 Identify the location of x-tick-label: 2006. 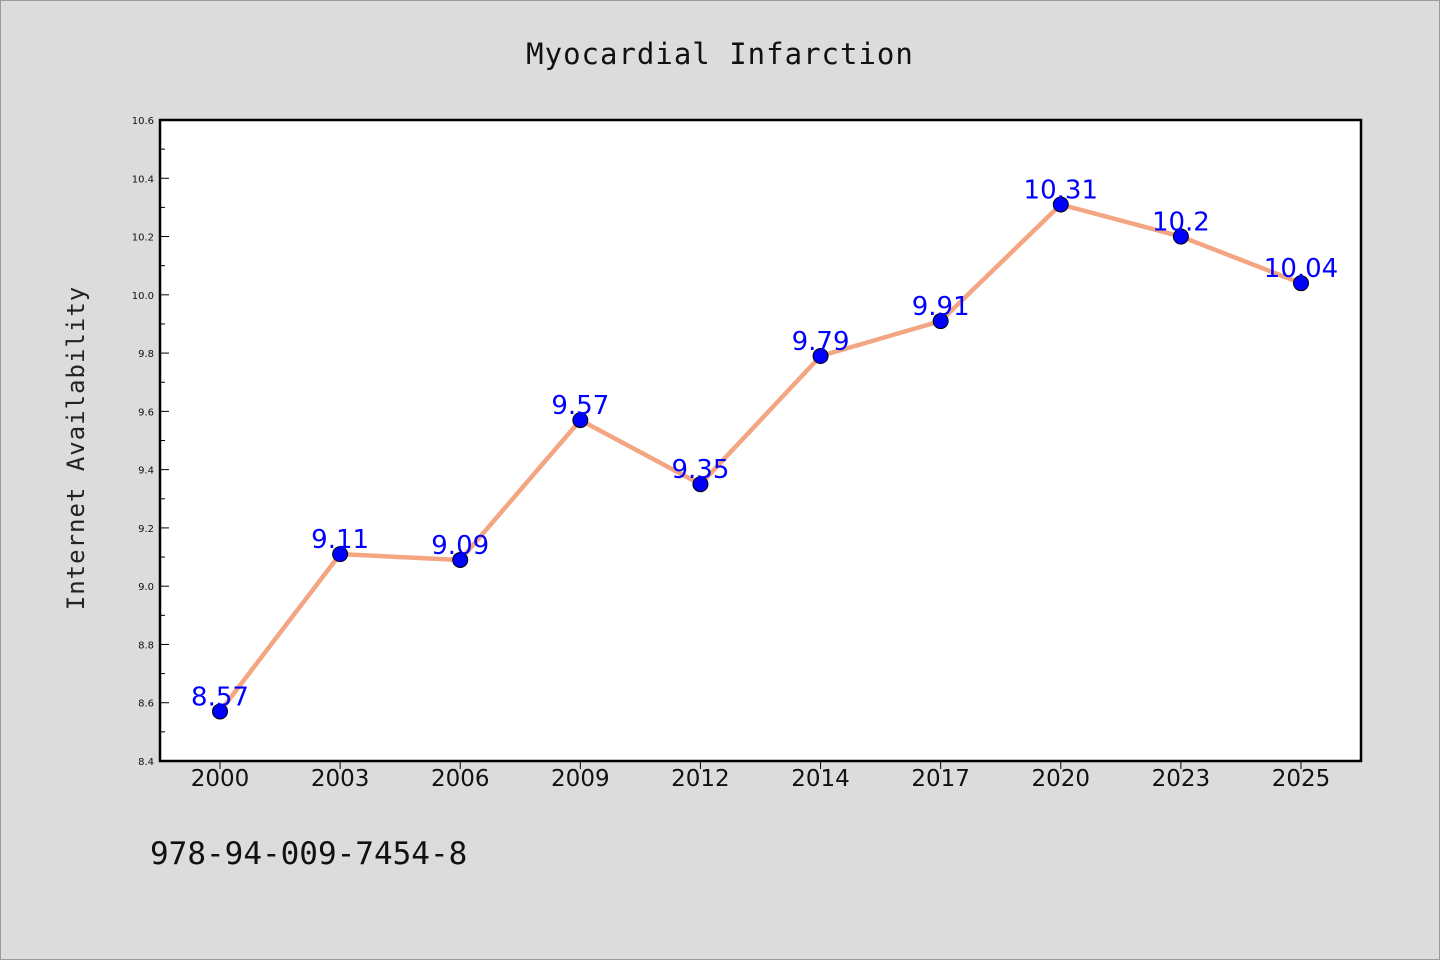
(460, 779).